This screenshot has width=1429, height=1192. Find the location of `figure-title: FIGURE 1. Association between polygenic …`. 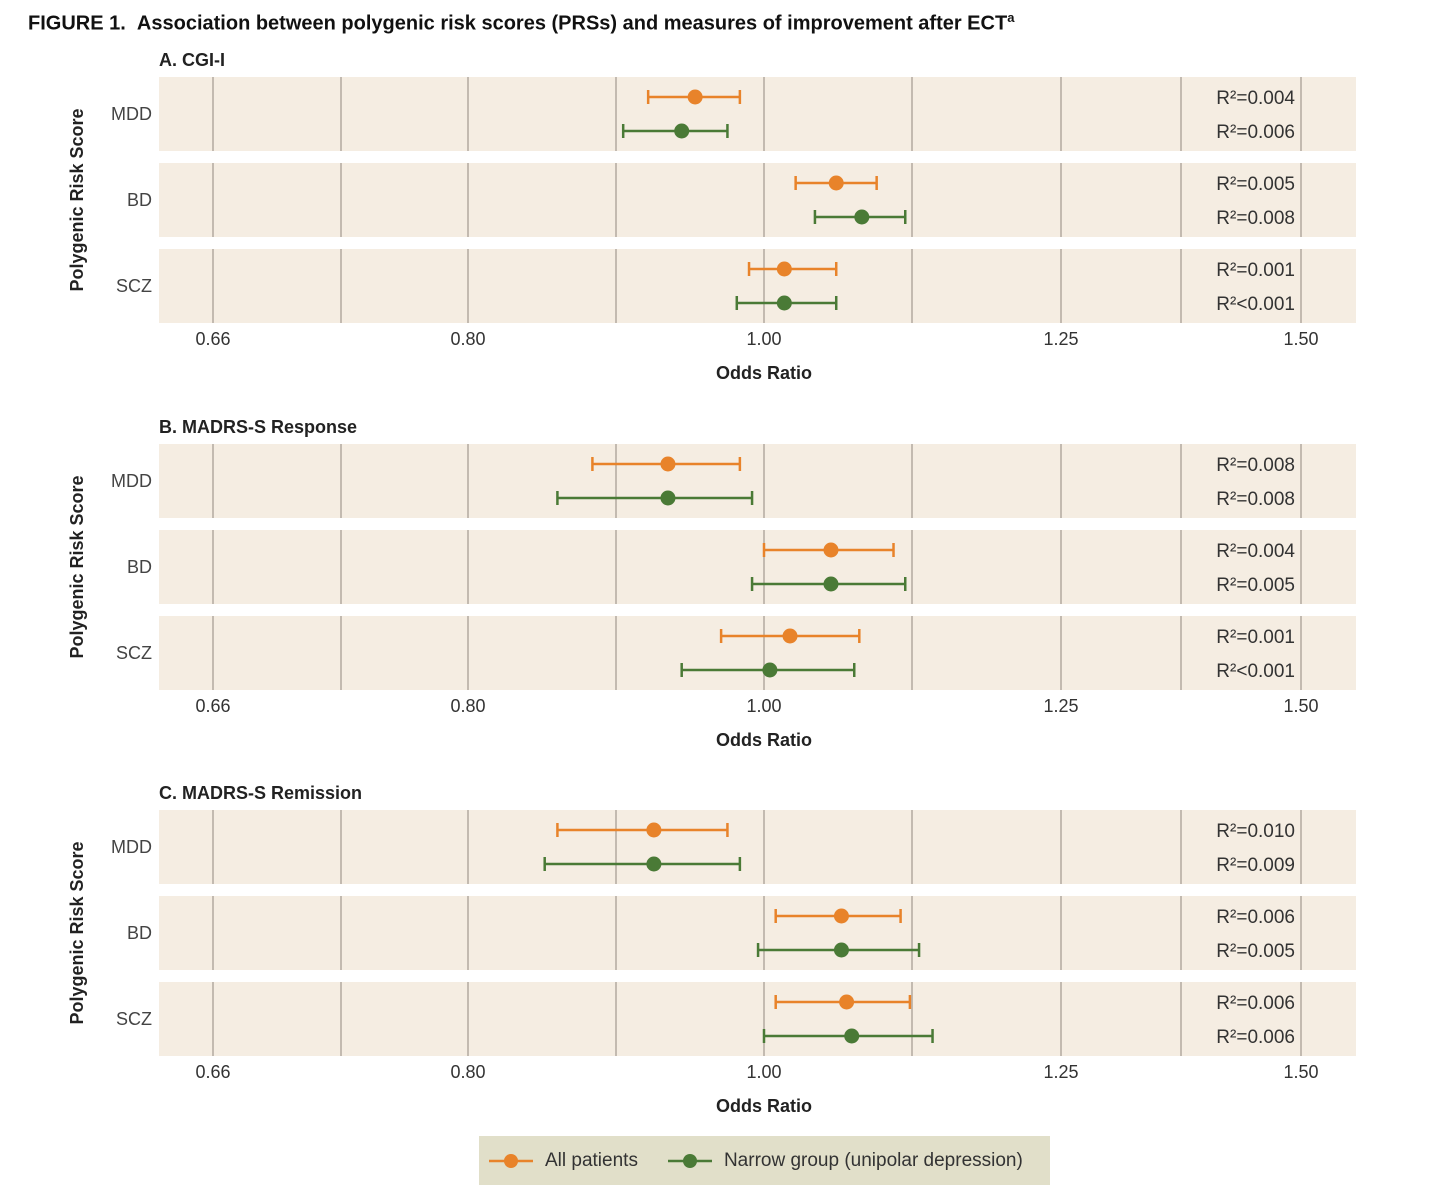

figure-title: FIGURE 1. Association between polygenic … is located at coordinates (521, 23).